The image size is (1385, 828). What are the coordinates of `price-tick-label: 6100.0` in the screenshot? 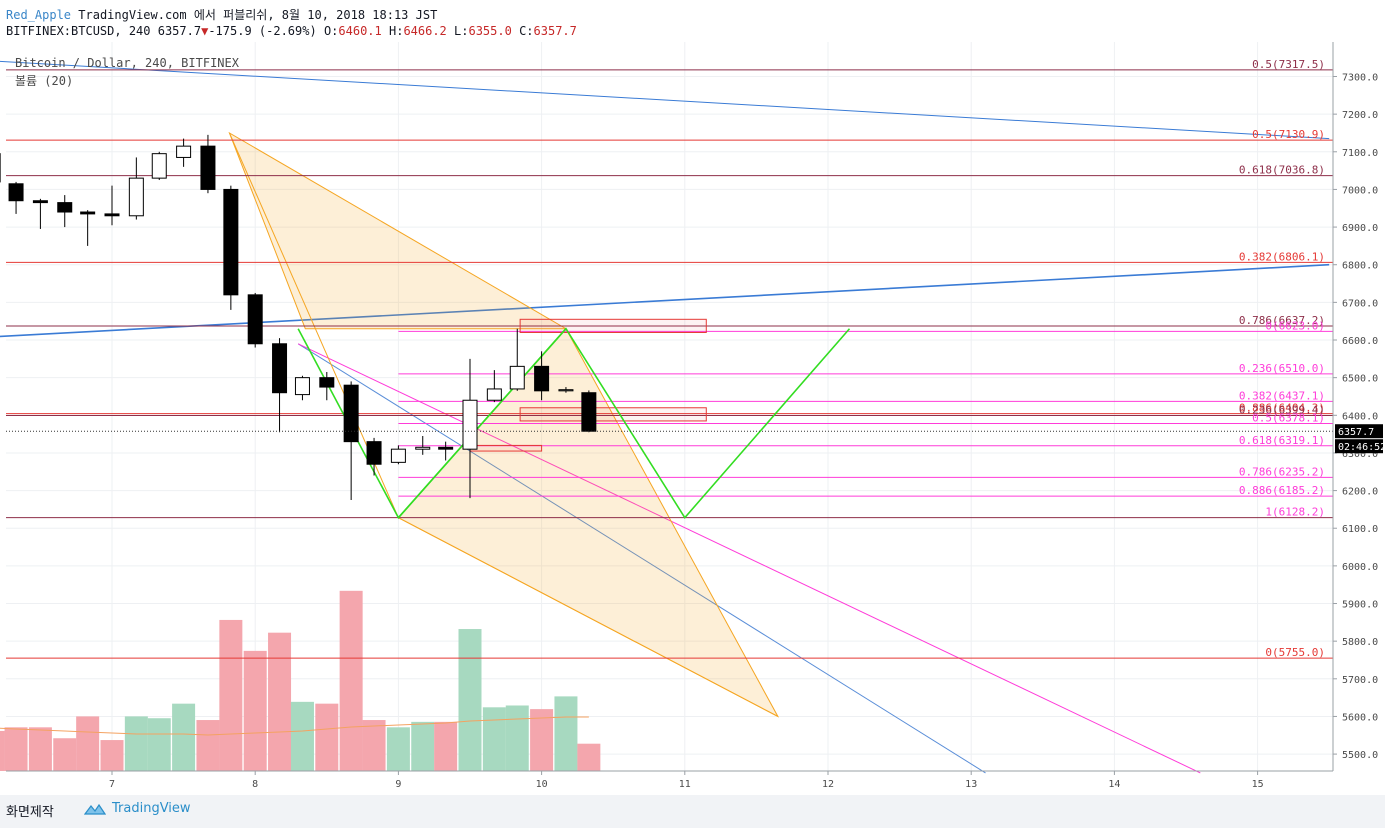 It's located at (1360, 529).